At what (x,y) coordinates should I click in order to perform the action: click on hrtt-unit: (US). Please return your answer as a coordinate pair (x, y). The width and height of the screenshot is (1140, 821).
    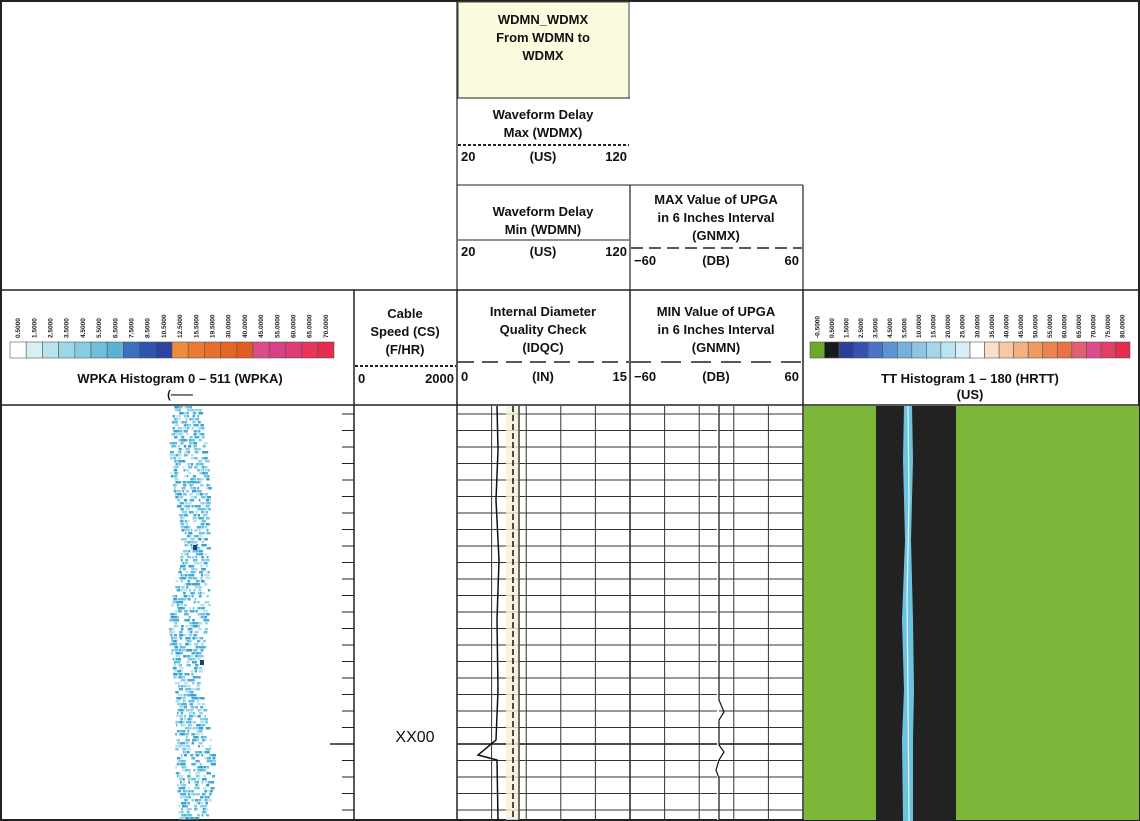
    Looking at the image, I should click on (970, 394).